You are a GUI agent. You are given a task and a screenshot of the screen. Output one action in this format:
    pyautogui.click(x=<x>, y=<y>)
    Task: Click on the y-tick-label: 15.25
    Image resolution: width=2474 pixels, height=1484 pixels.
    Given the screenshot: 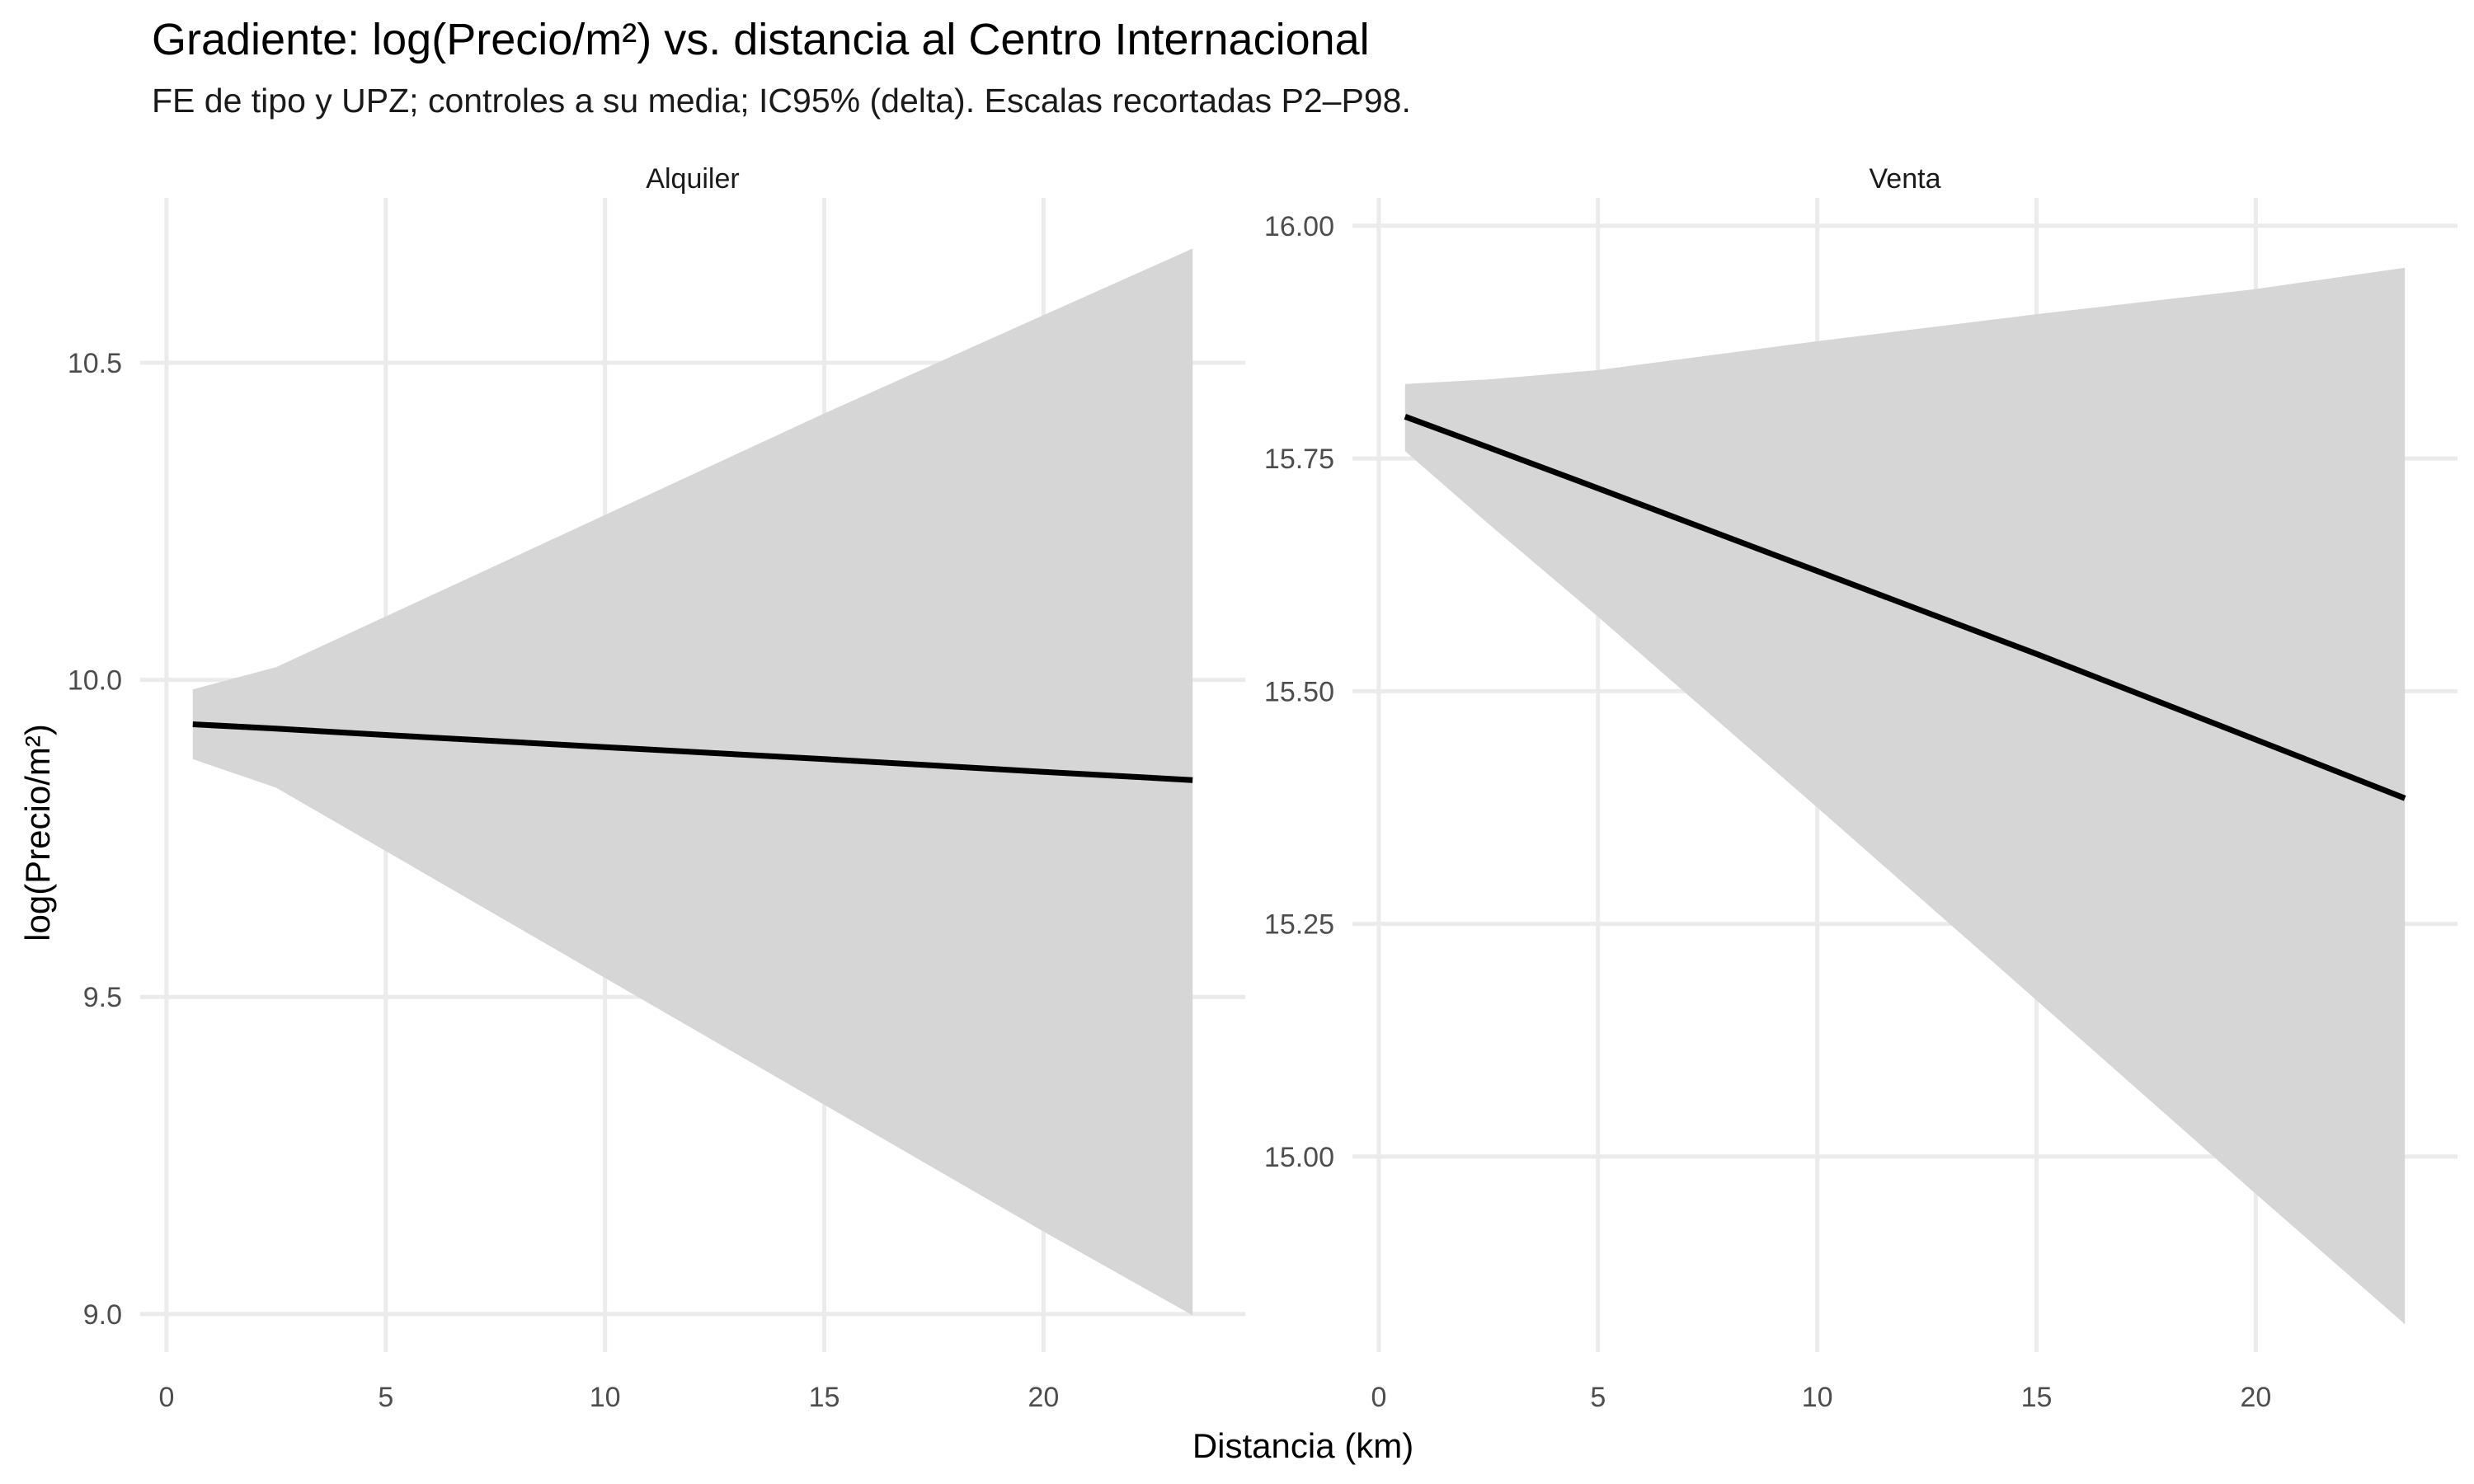 What is the action you would take?
    pyautogui.click(x=1299, y=925)
    